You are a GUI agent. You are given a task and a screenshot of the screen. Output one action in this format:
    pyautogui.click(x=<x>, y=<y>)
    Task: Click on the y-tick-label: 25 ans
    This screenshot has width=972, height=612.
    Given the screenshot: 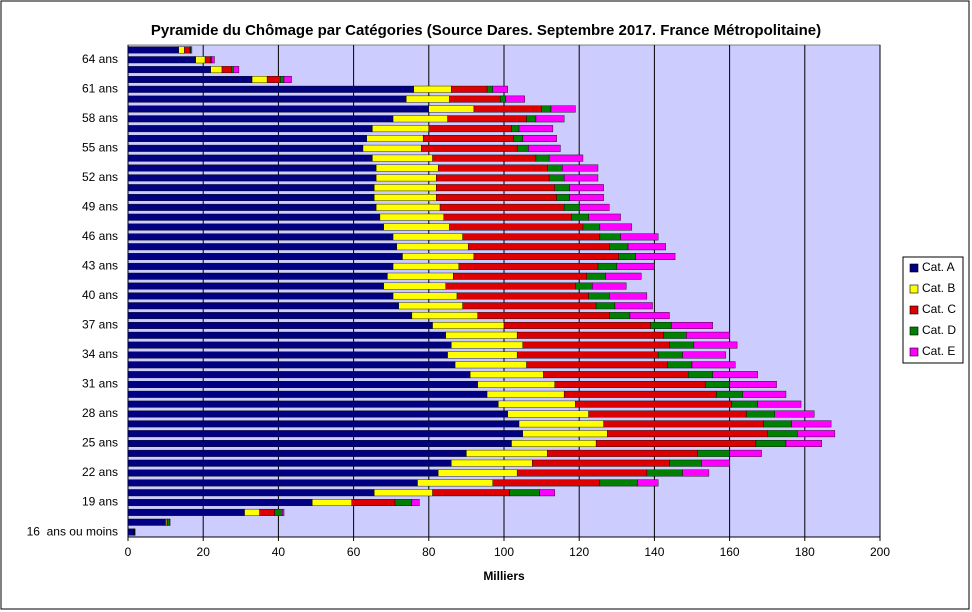 What is the action you would take?
    pyautogui.click(x=100, y=443)
    